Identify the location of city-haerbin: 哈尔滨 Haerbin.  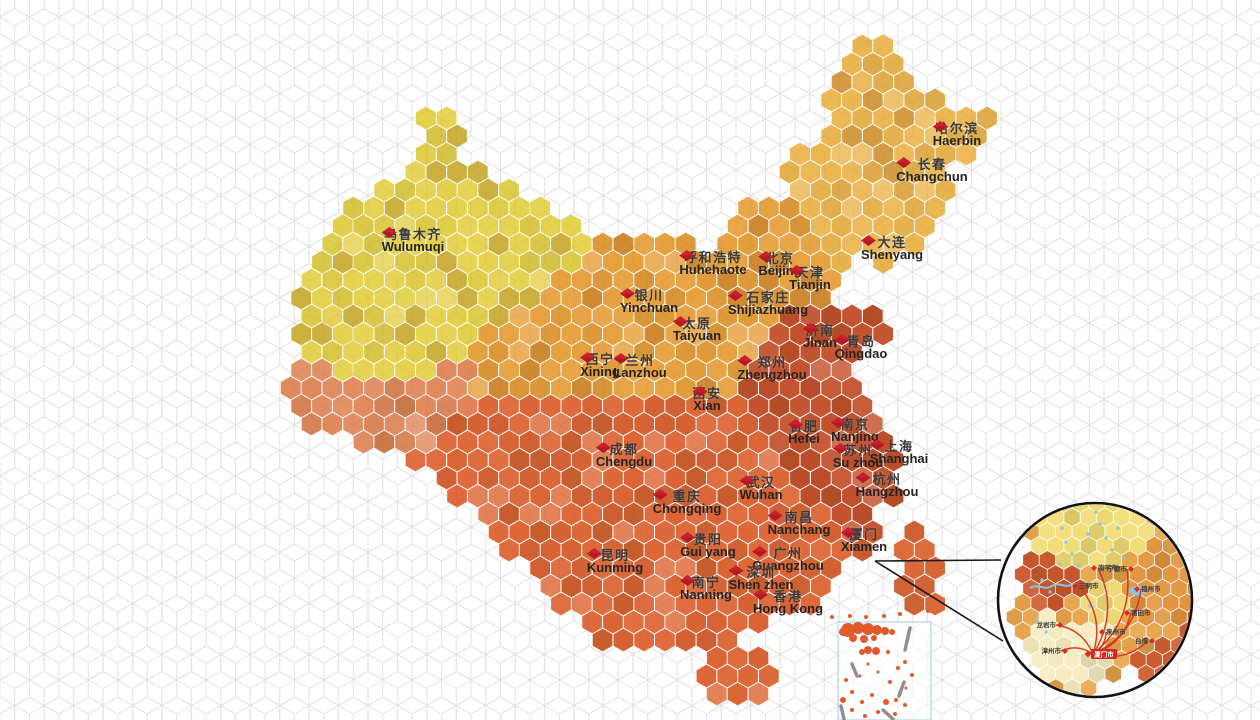
(956, 134).